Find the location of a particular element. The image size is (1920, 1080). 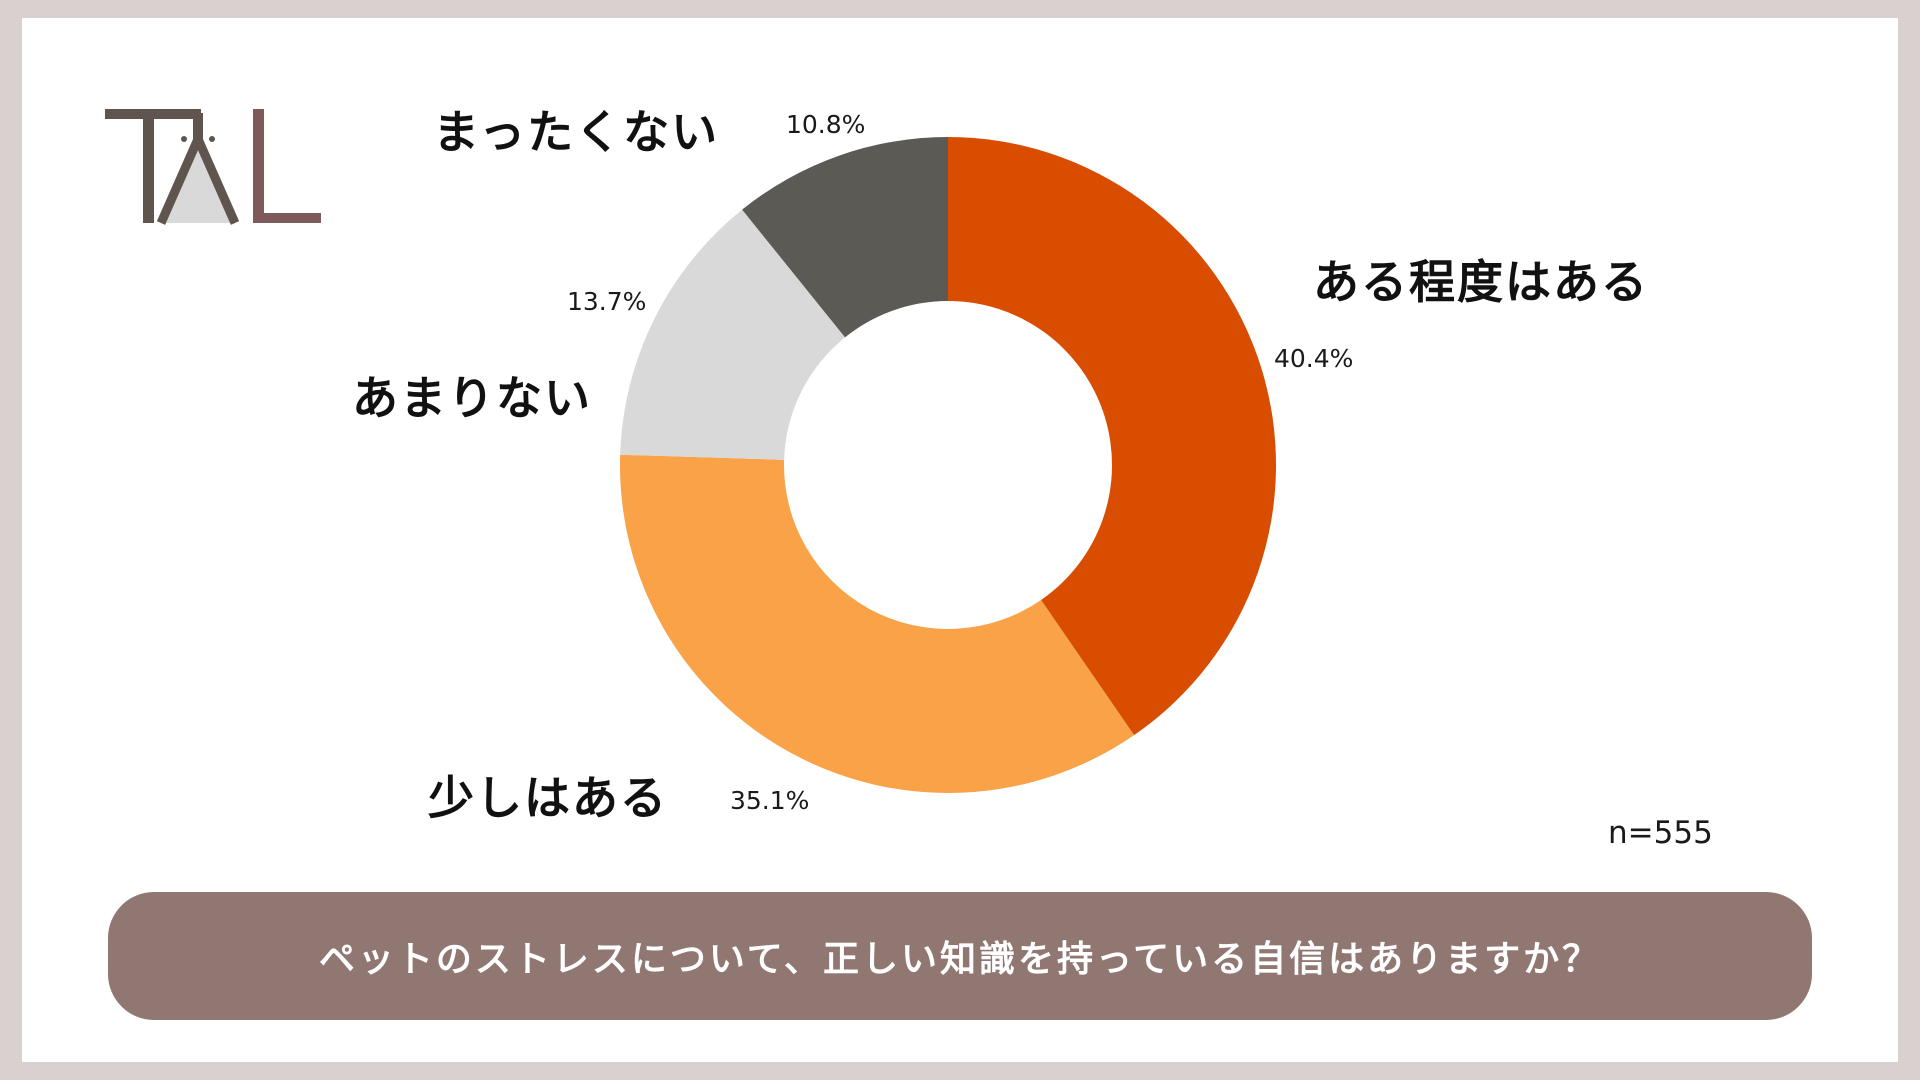

value-label-somewhat: 40.4% is located at coordinates (1314, 358).